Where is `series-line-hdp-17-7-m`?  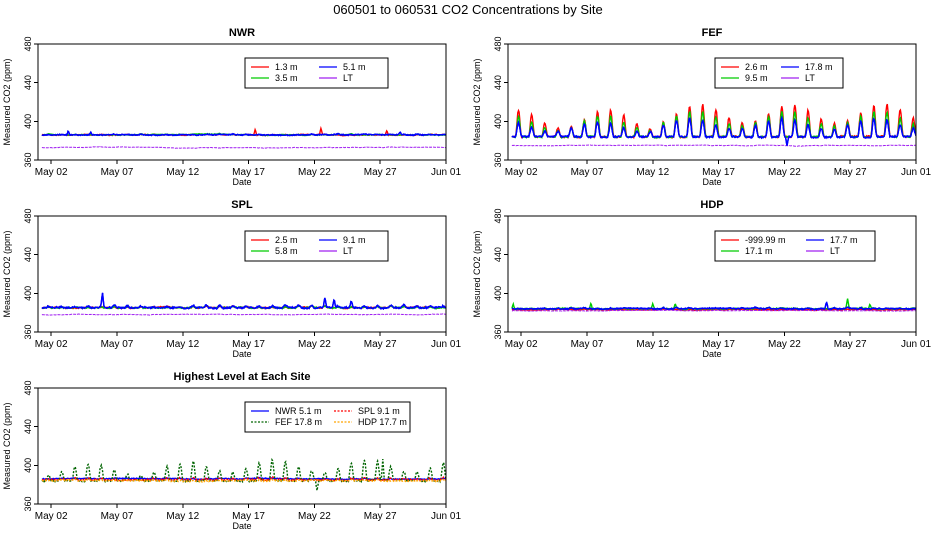
series-line-hdp-17-7-m is located at coordinates (243, 480).